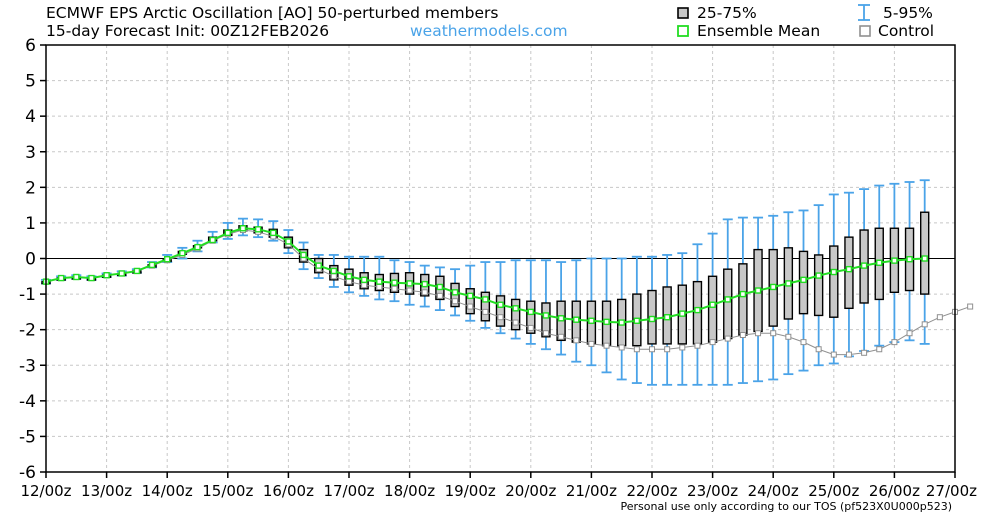  Describe the element at coordinates (908, 13) in the screenshot. I see `legend-range-label: 5-95%` at that location.